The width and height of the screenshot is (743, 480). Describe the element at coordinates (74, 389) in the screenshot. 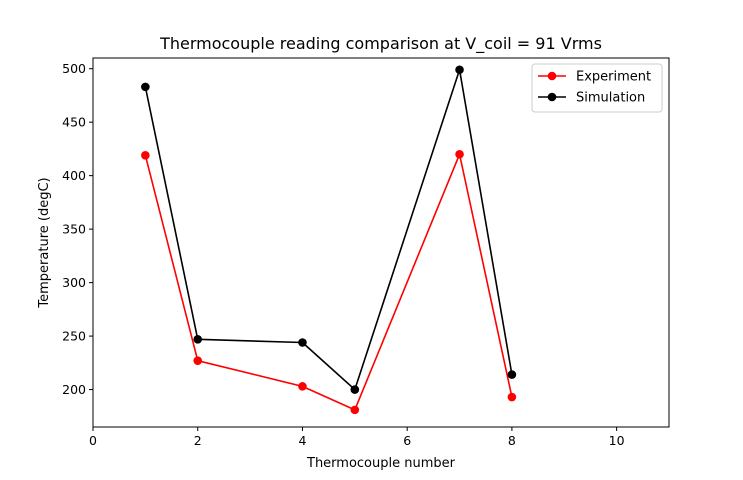

I see `y-tick-label-200: 200` at that location.